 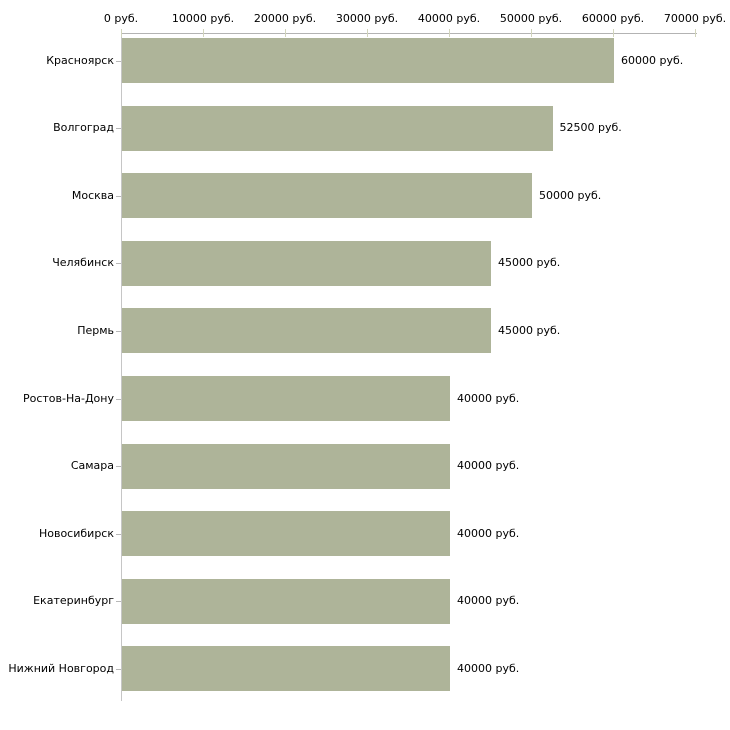 I want to click on category-label: Самара, so click(x=92, y=466).